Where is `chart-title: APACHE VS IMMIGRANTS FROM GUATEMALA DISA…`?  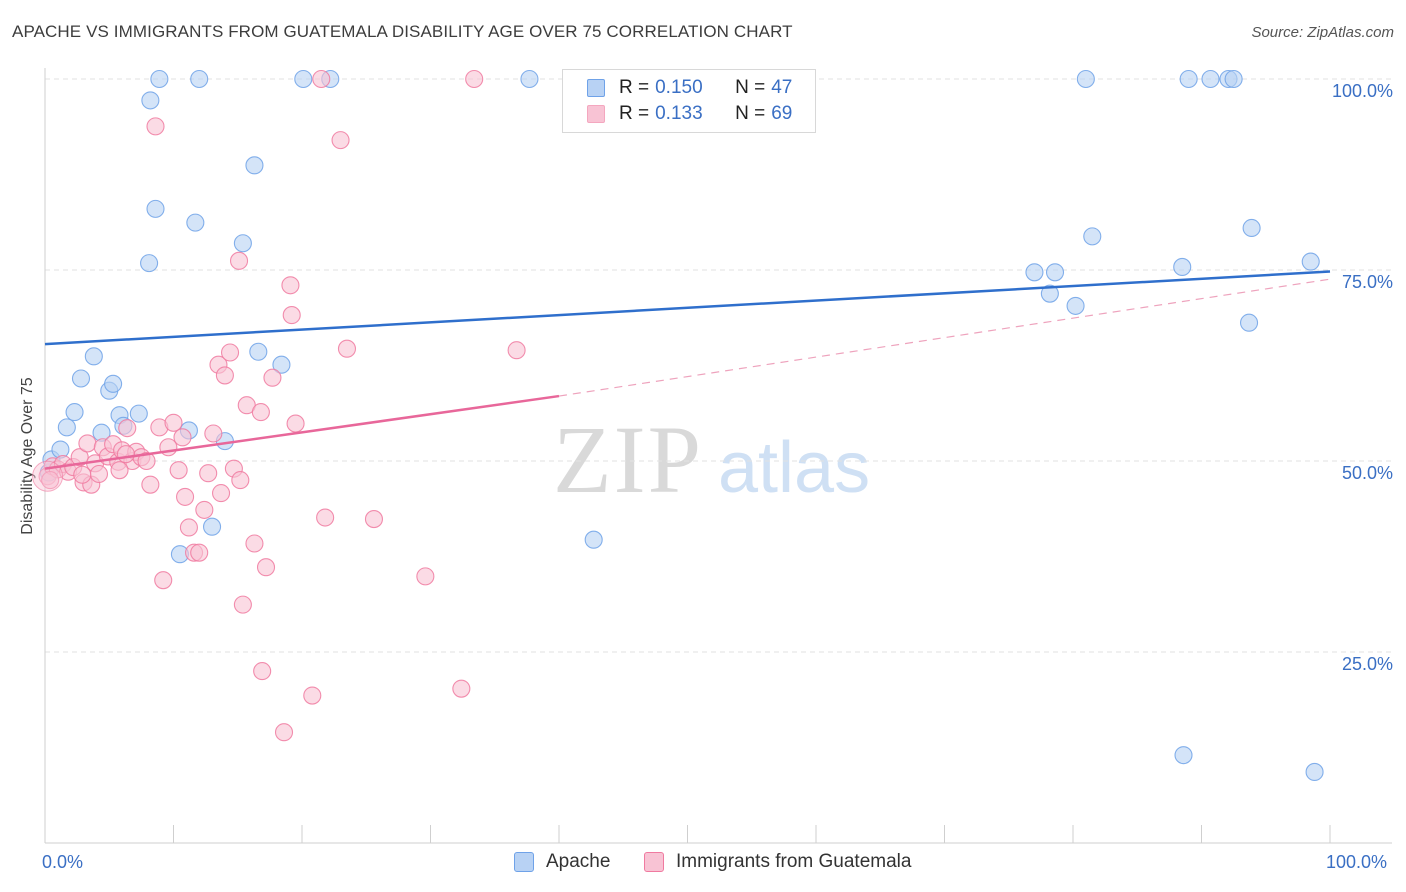 chart-title: APACHE VS IMMIGRANTS FROM GUATEMALA DISA… is located at coordinates (402, 31).